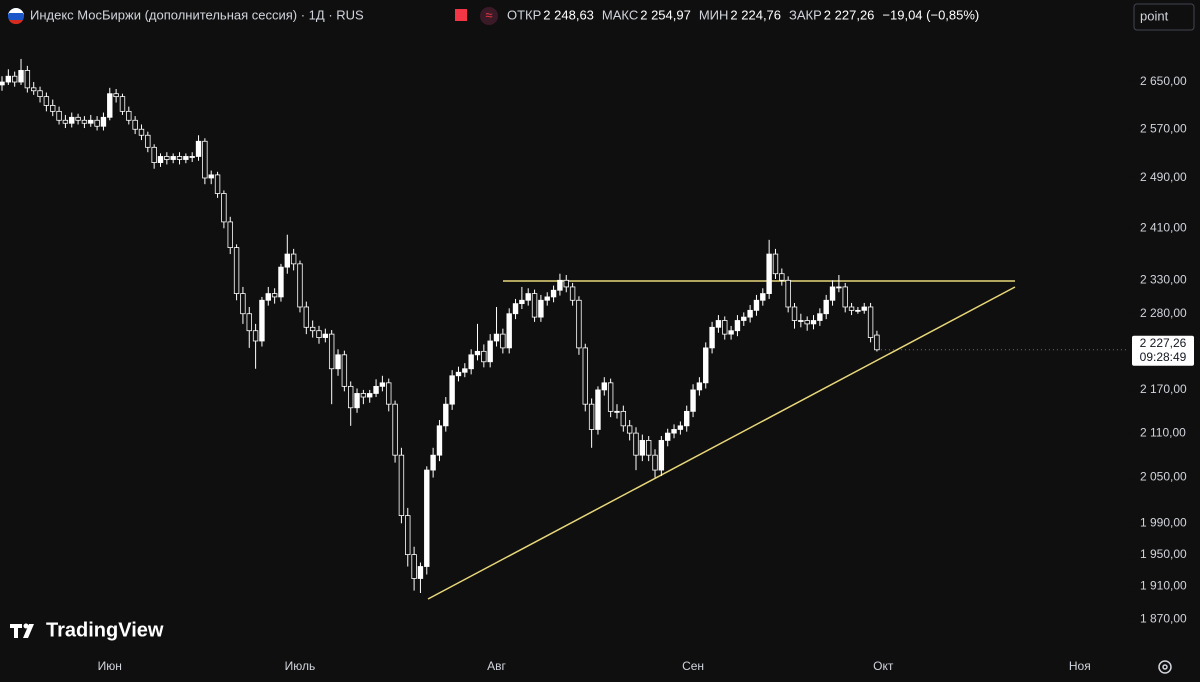  What do you see at coordinates (1154, 15) in the screenshot?
I see `button-label: point` at bounding box center [1154, 15].